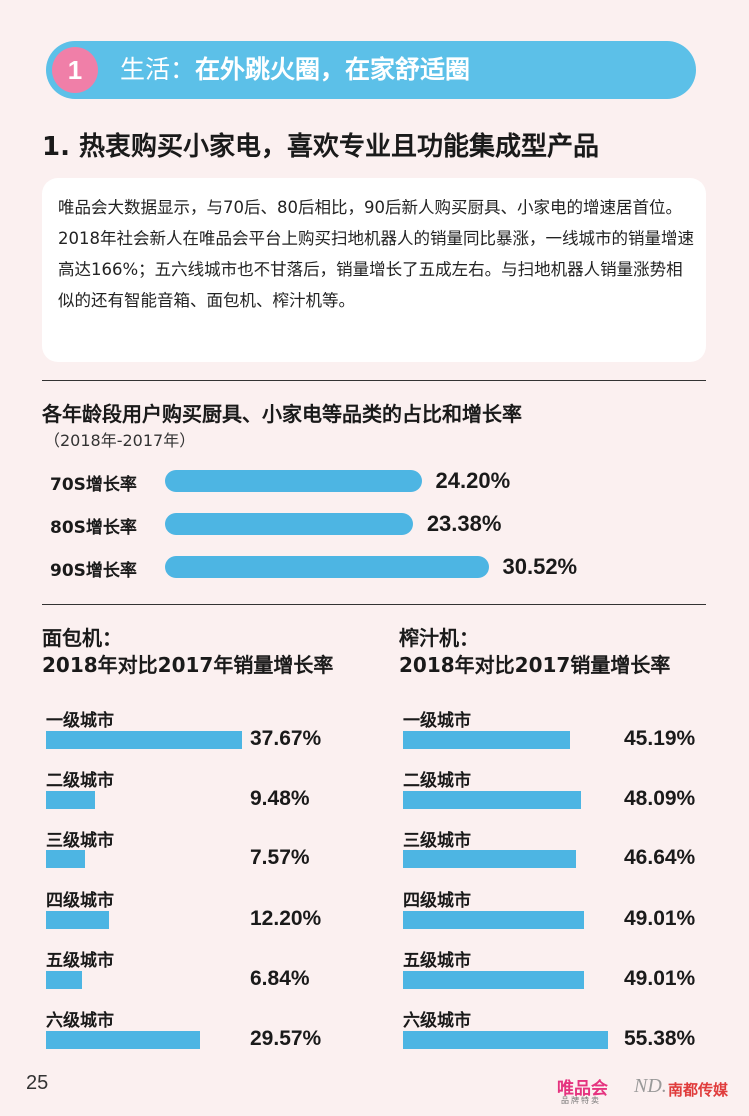 The width and height of the screenshot is (749, 1116). I want to click on city-tier-value-label: 7.57%, so click(280, 857).